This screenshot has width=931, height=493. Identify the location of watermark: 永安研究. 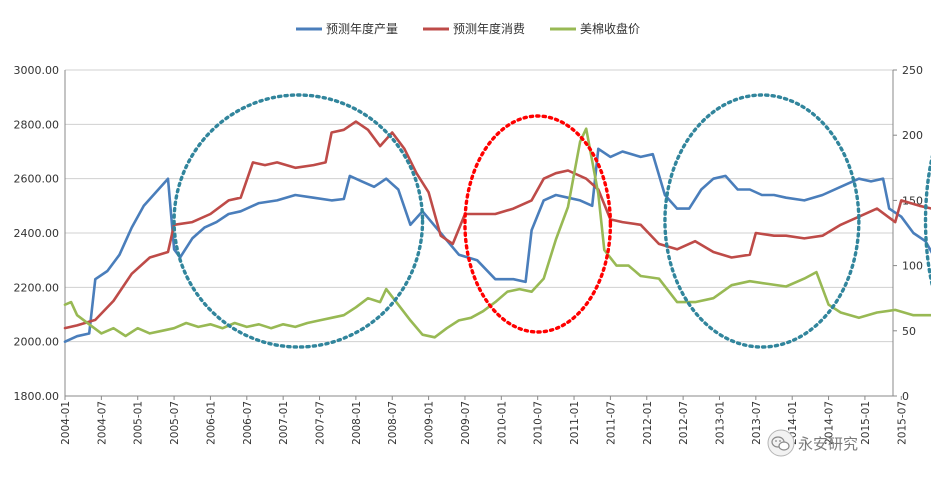
(812, 443).